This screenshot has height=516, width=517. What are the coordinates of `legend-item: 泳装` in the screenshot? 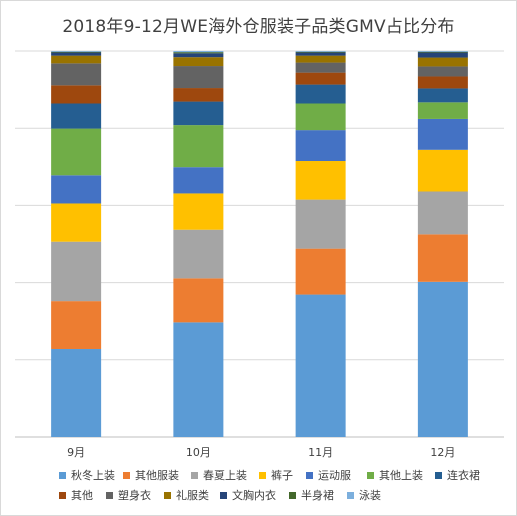 It's located at (364, 495).